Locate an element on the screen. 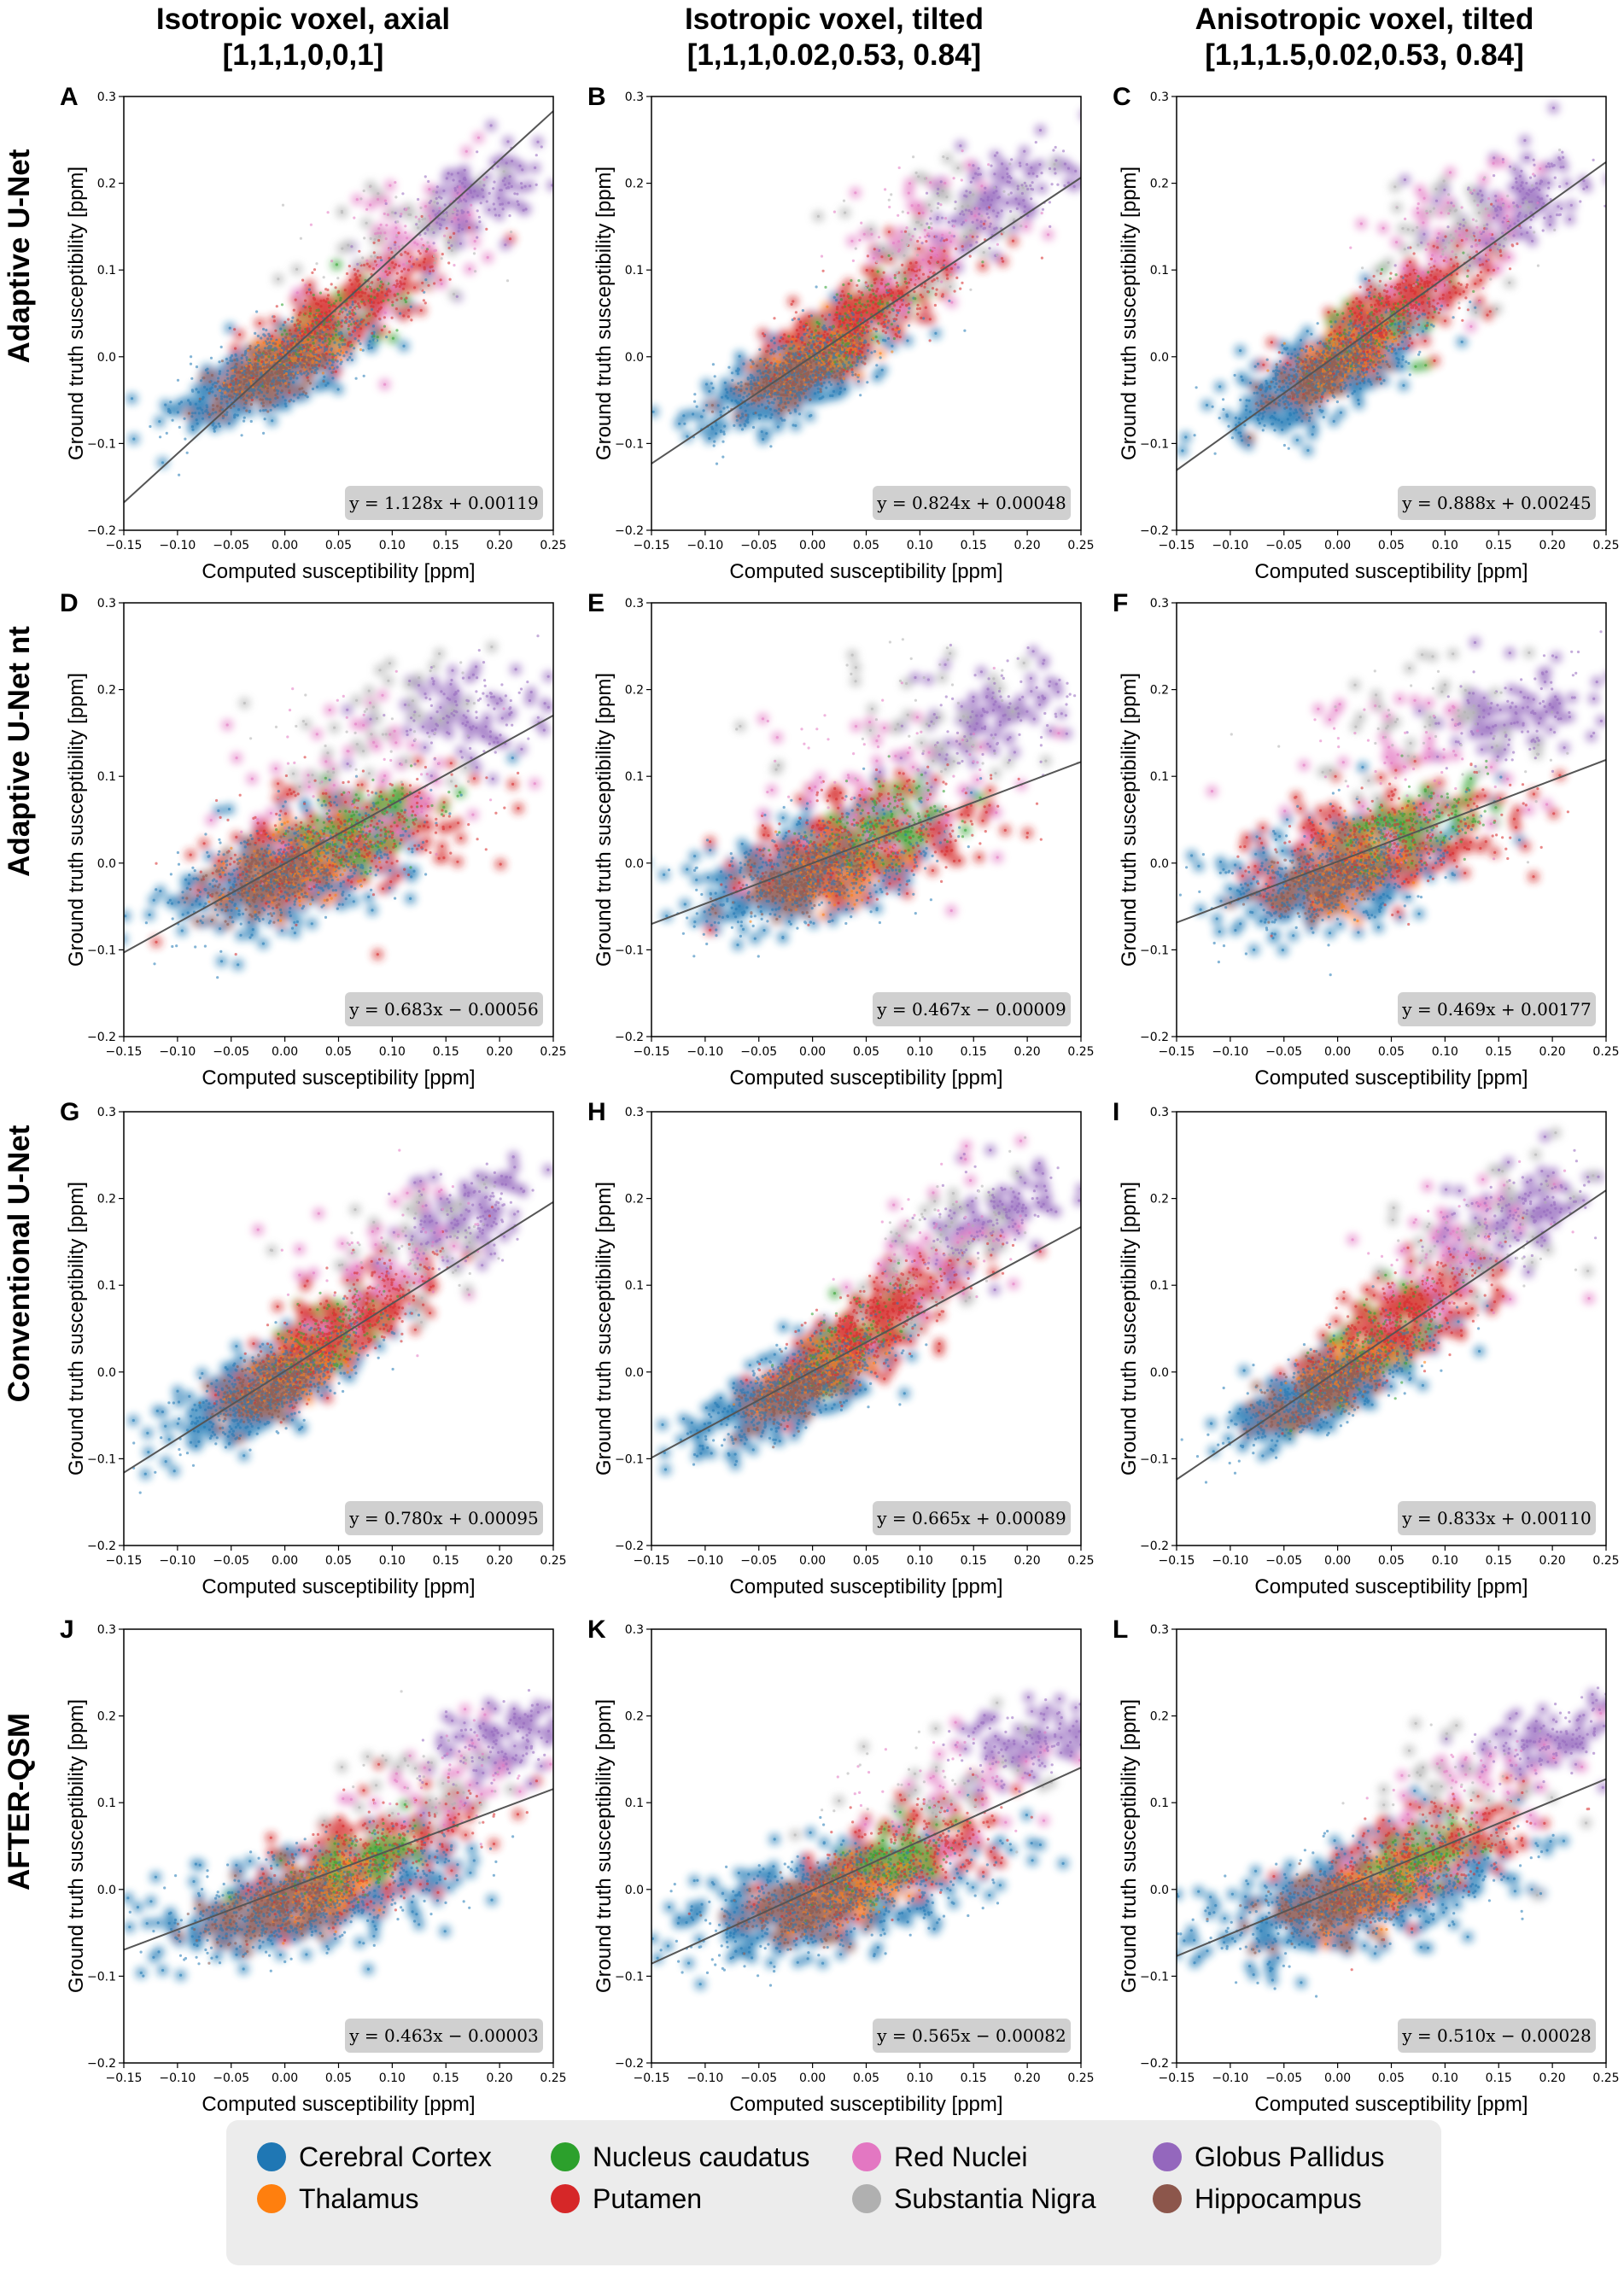  column-title-3-line-1: Anisotropic voxel, tilted is located at coordinates (1364, 19).